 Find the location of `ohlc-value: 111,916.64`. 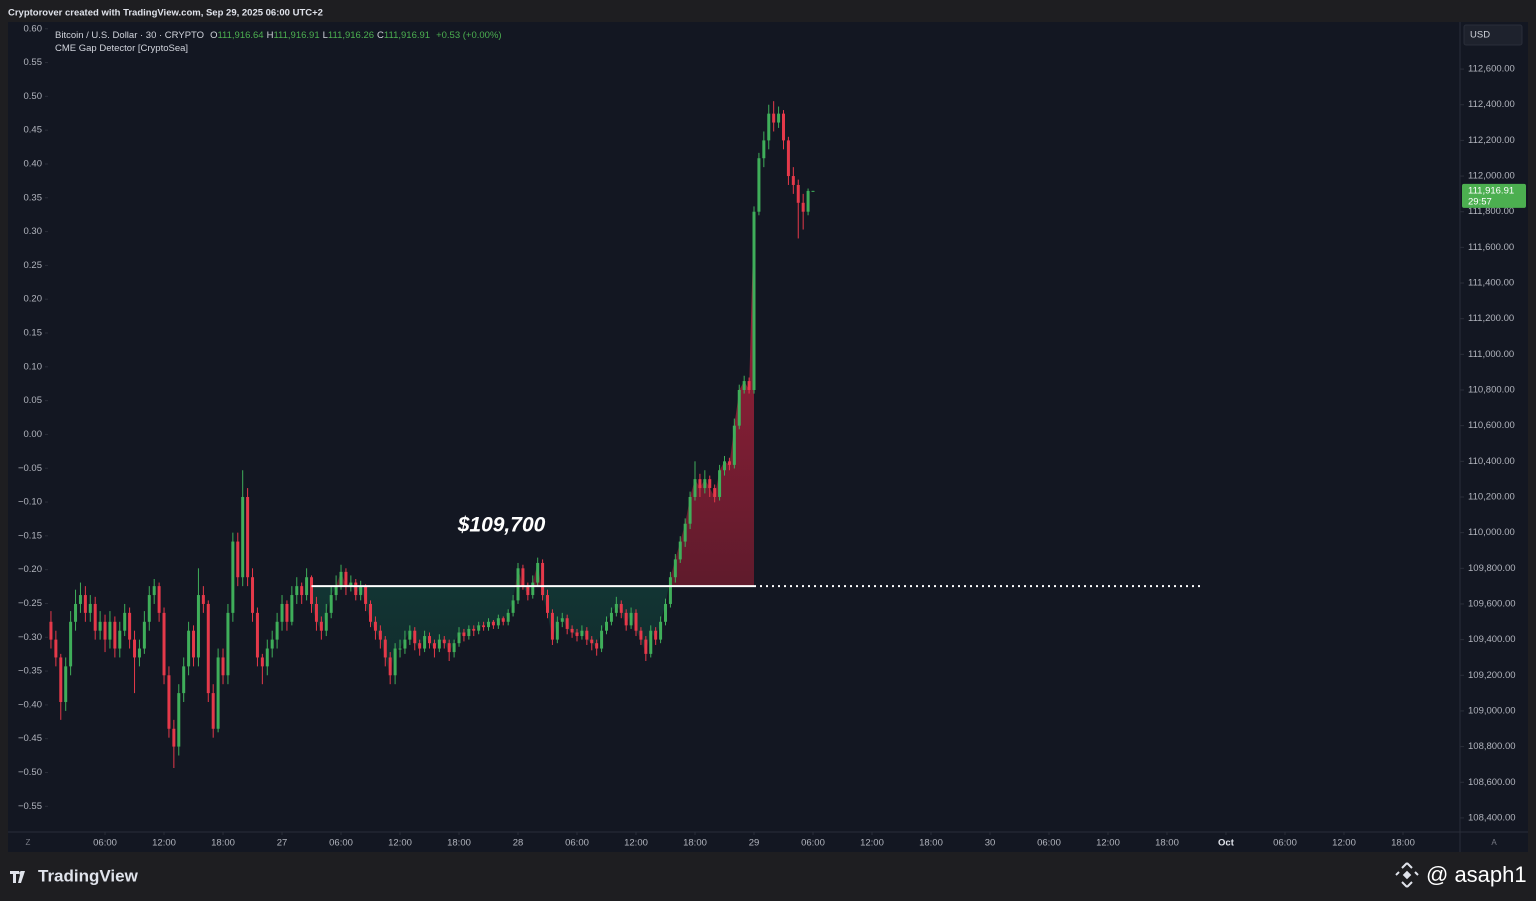

ohlc-value: 111,916.64 is located at coordinates (240, 35).